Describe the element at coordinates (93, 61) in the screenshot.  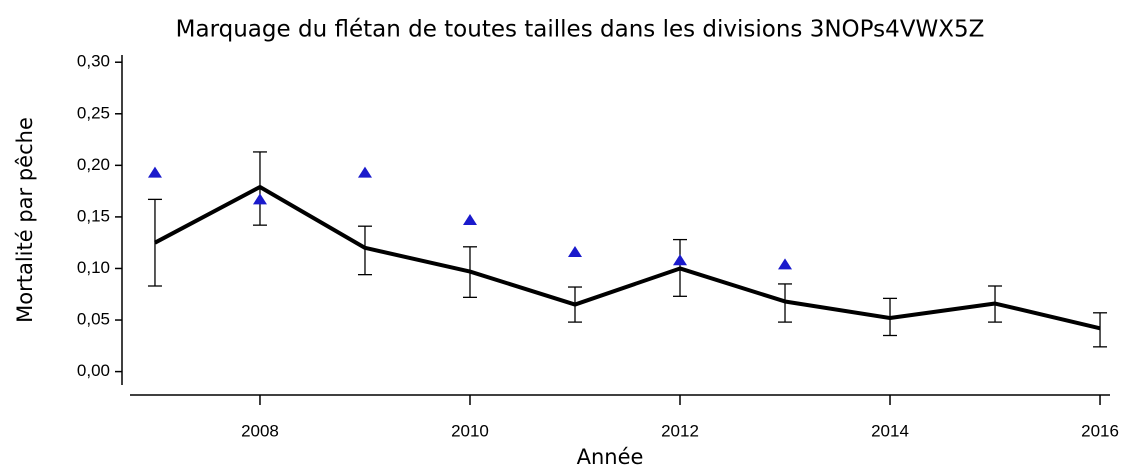
I see `y-tick-label: 0,30` at that location.